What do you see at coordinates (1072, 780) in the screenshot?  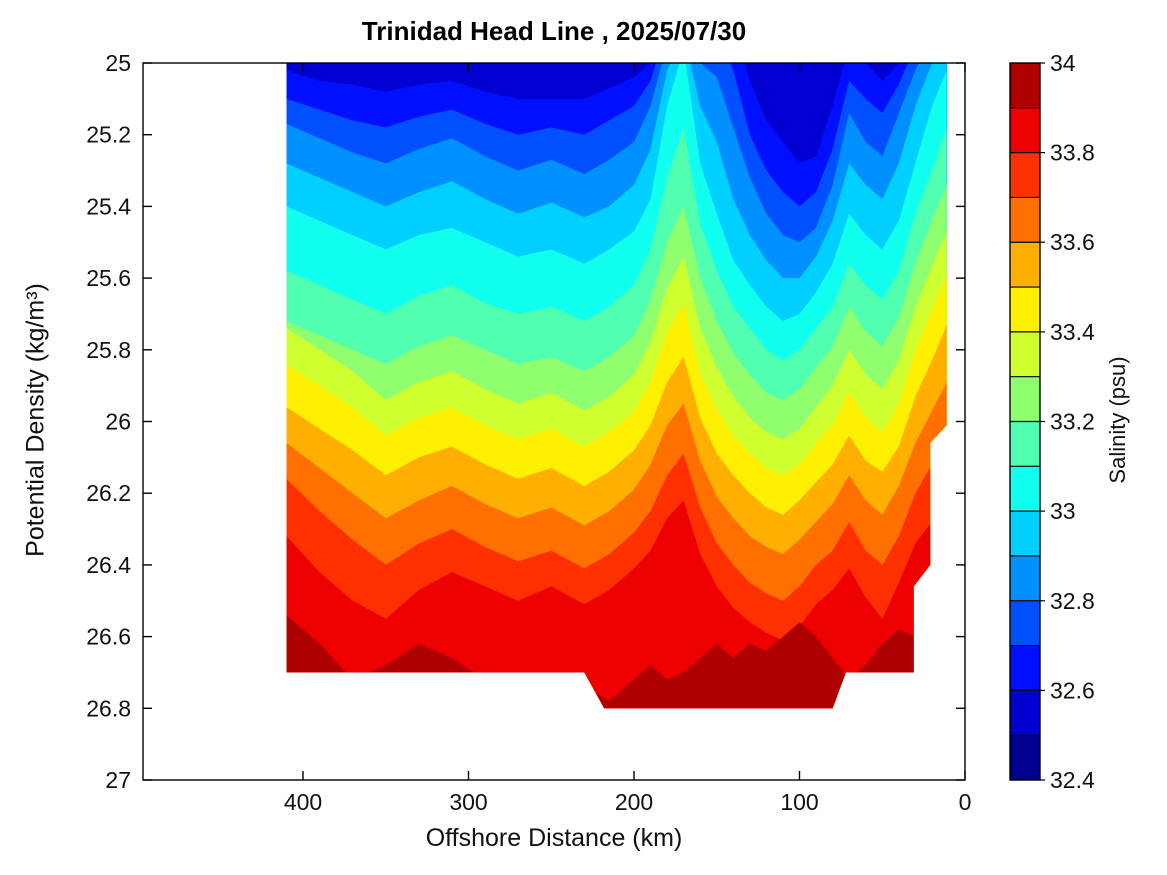 I see `colorbar-tick-label: 32.4` at bounding box center [1072, 780].